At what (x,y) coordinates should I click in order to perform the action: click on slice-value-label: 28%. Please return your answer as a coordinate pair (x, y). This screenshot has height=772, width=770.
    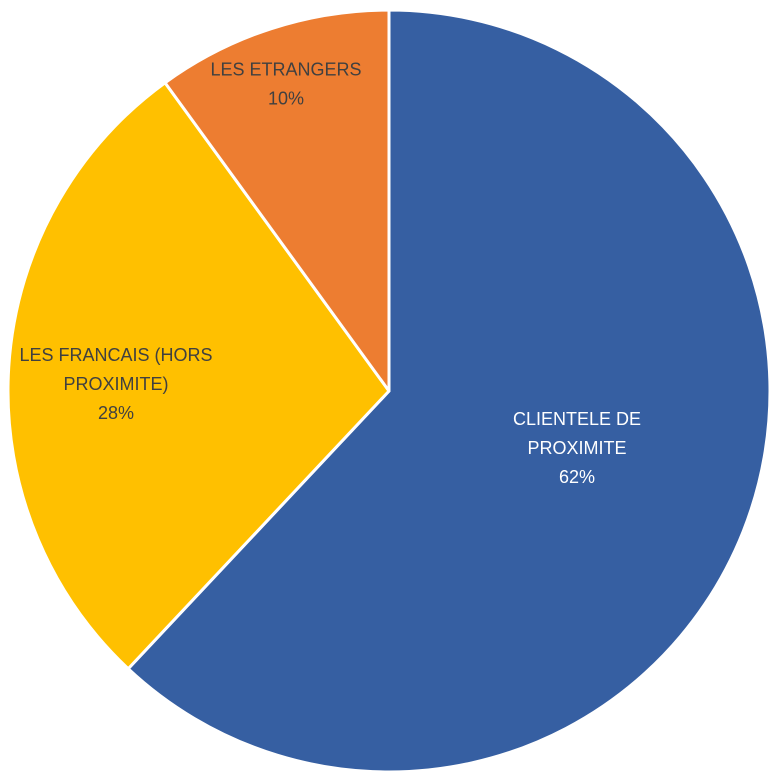
    Looking at the image, I should click on (116, 413).